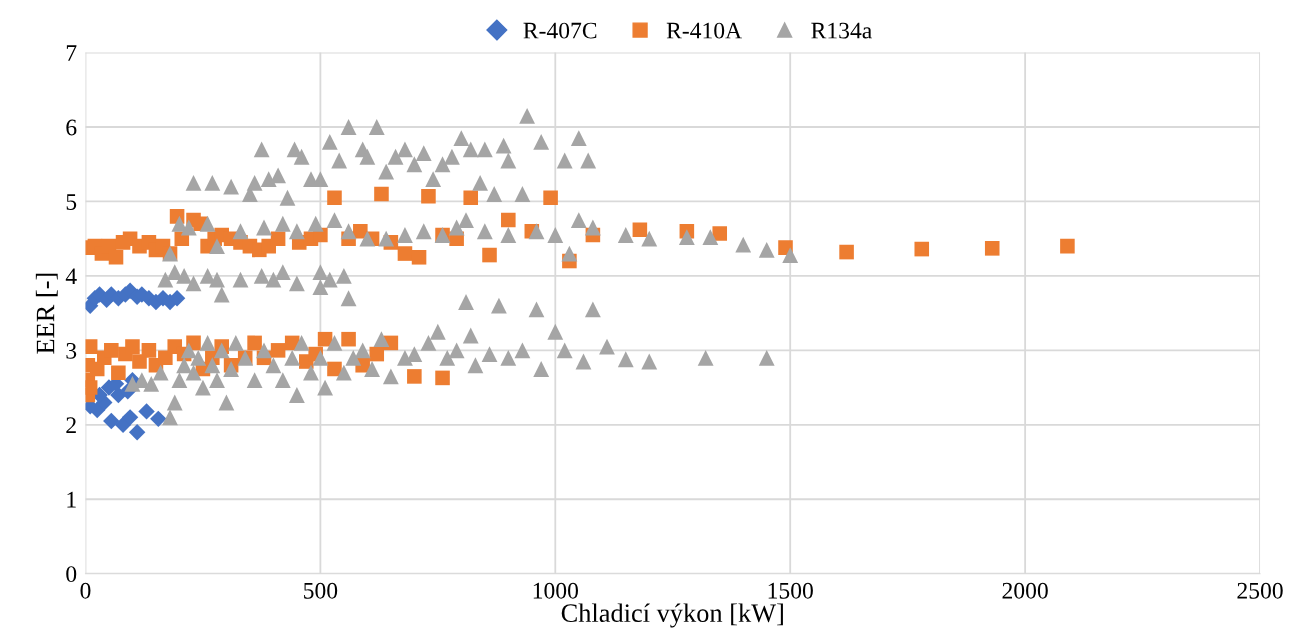  I want to click on y-tick-label: 1, so click(71, 499).